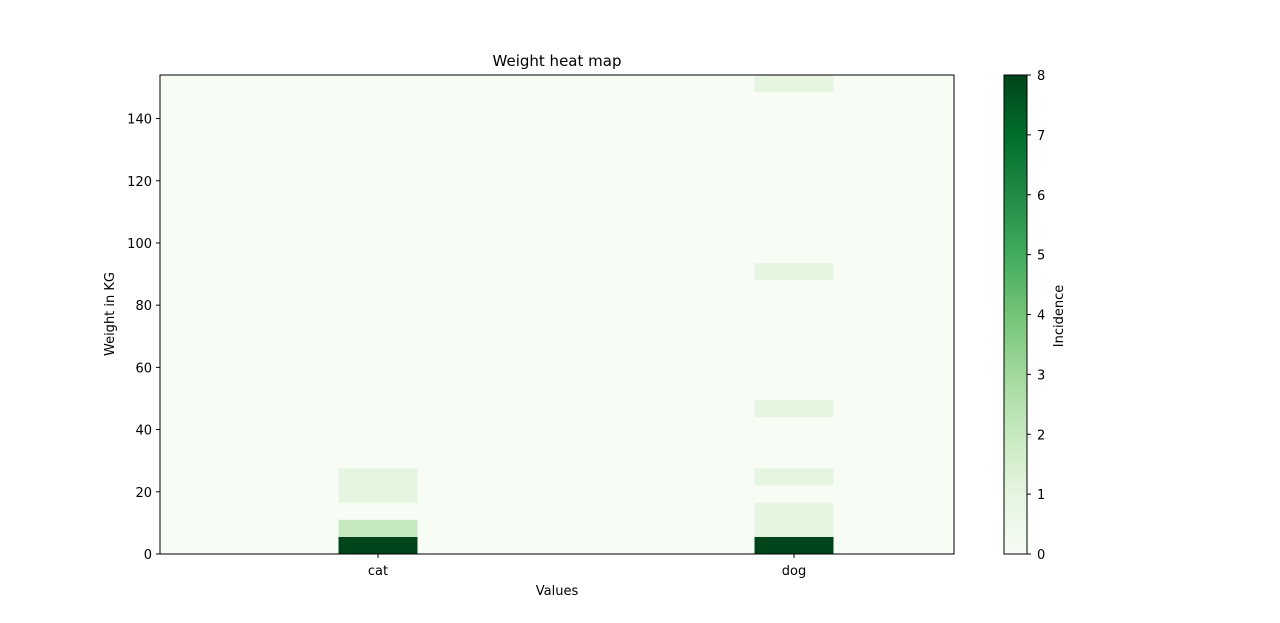  What do you see at coordinates (587, 566) in the screenshot?
I see `x-axis: cat dog` at bounding box center [587, 566].